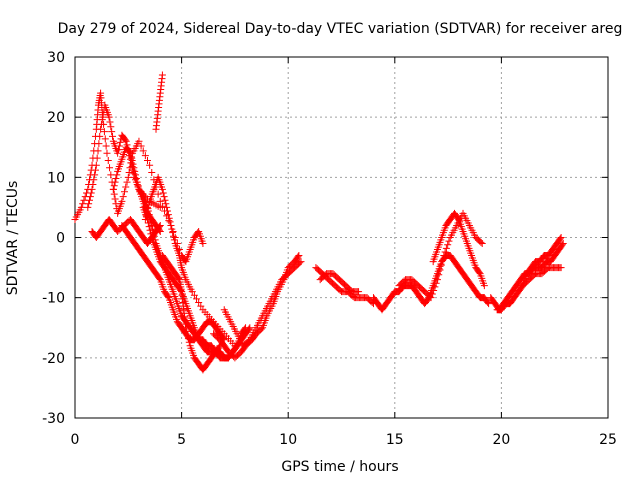  Describe the element at coordinates (501, 440) in the screenshot. I see `x-tick-label: 20` at that location.